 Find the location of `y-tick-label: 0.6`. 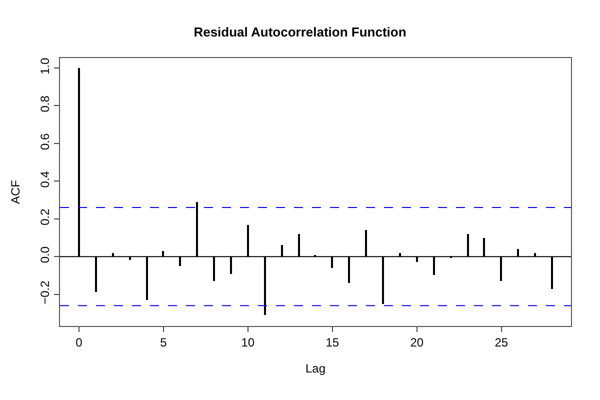

y-tick-label: 0.6 is located at coordinates (45, 141).